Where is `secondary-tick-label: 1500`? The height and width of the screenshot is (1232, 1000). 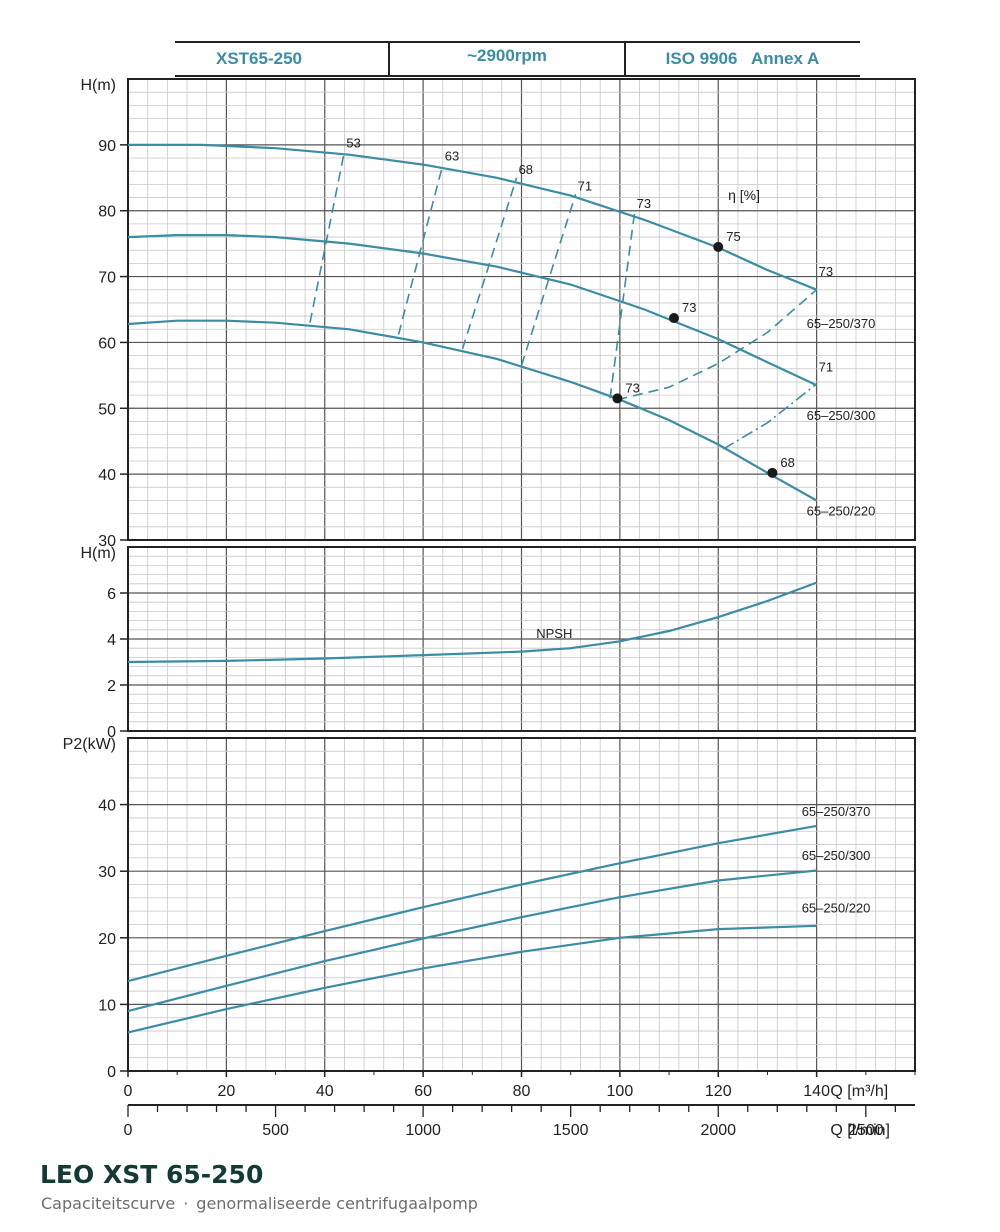
secondary-tick-label: 1500 is located at coordinates (571, 1130).